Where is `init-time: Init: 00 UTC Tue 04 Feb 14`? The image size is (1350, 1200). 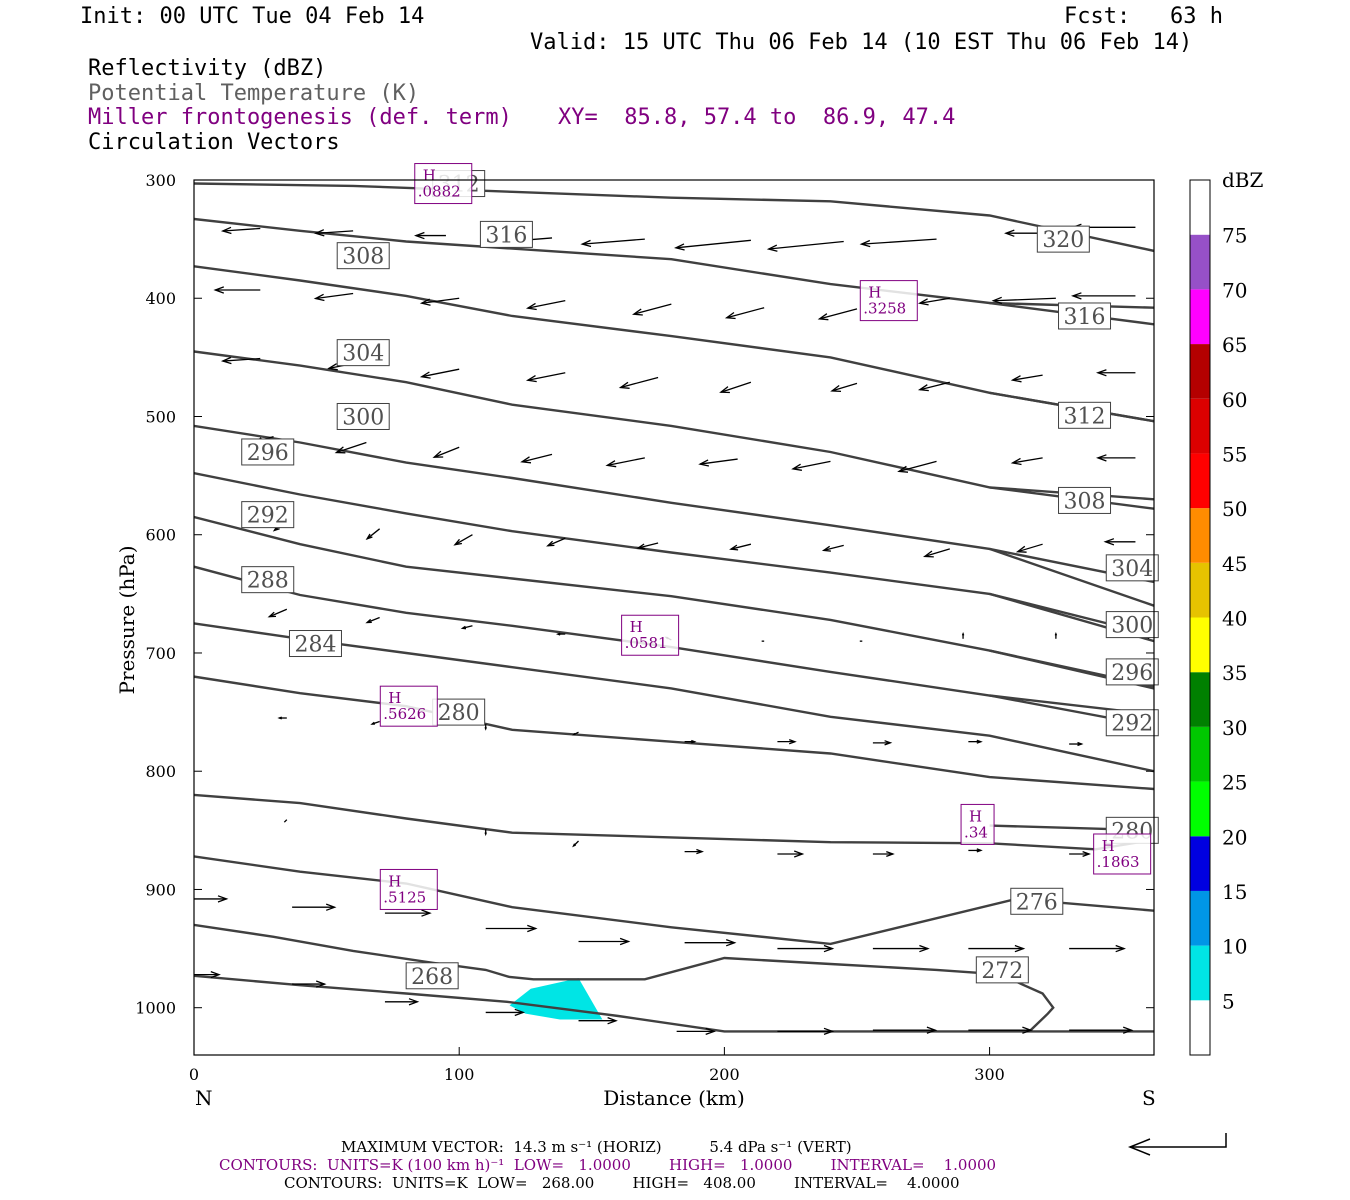 init-time: Init: 00 UTC Tue 04 Feb 14 is located at coordinates (252, 16).